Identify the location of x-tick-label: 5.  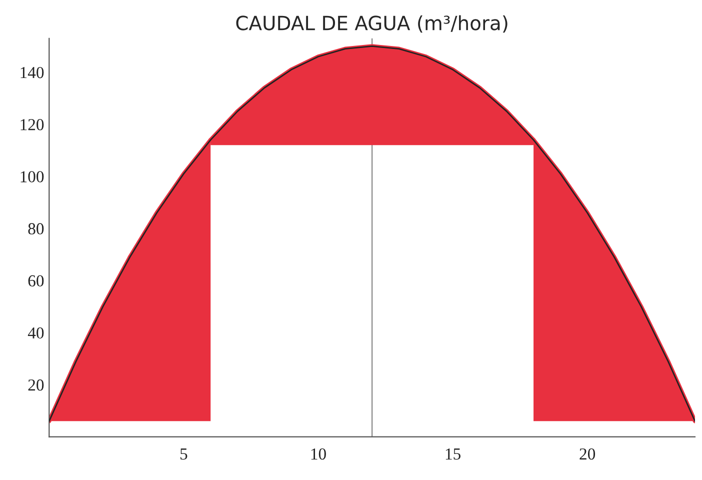
(184, 454).